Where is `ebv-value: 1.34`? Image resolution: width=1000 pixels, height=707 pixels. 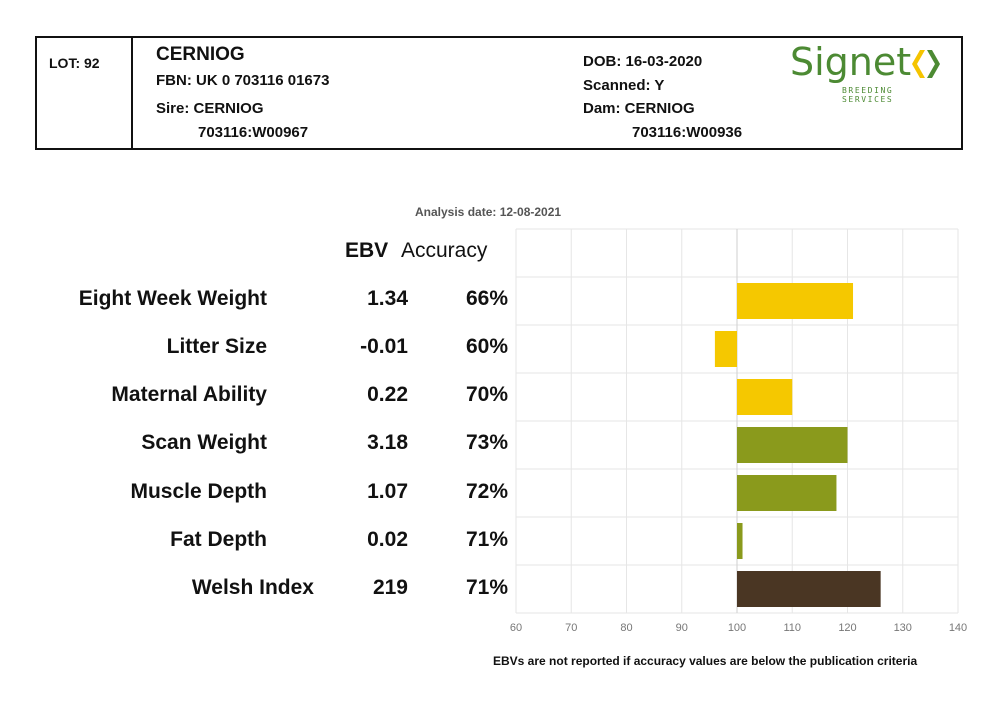 ebv-value: 1.34 is located at coordinates (387, 298).